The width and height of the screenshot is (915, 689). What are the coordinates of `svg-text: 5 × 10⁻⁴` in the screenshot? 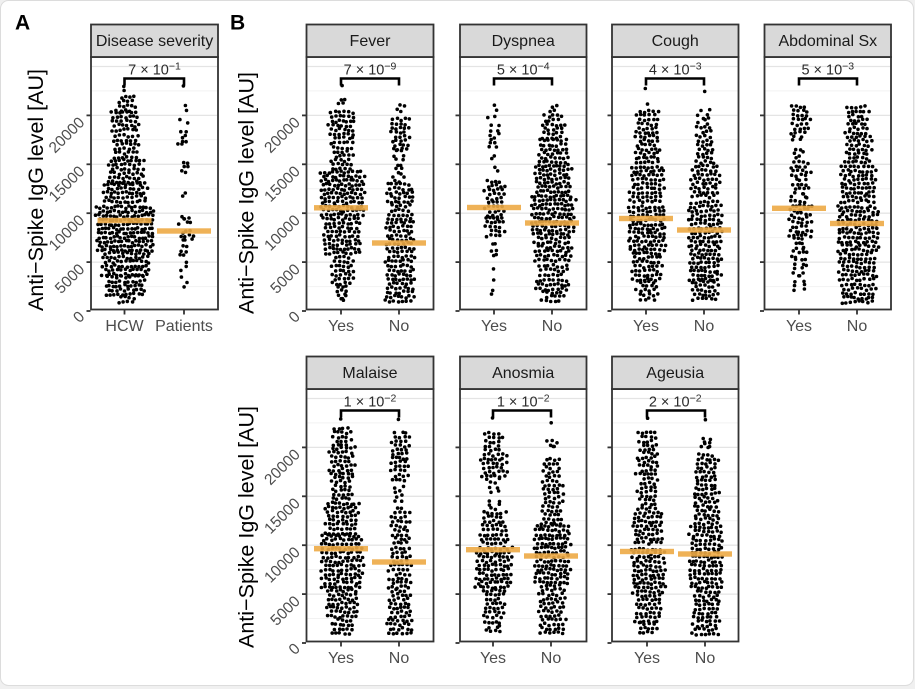 It's located at (523, 70).